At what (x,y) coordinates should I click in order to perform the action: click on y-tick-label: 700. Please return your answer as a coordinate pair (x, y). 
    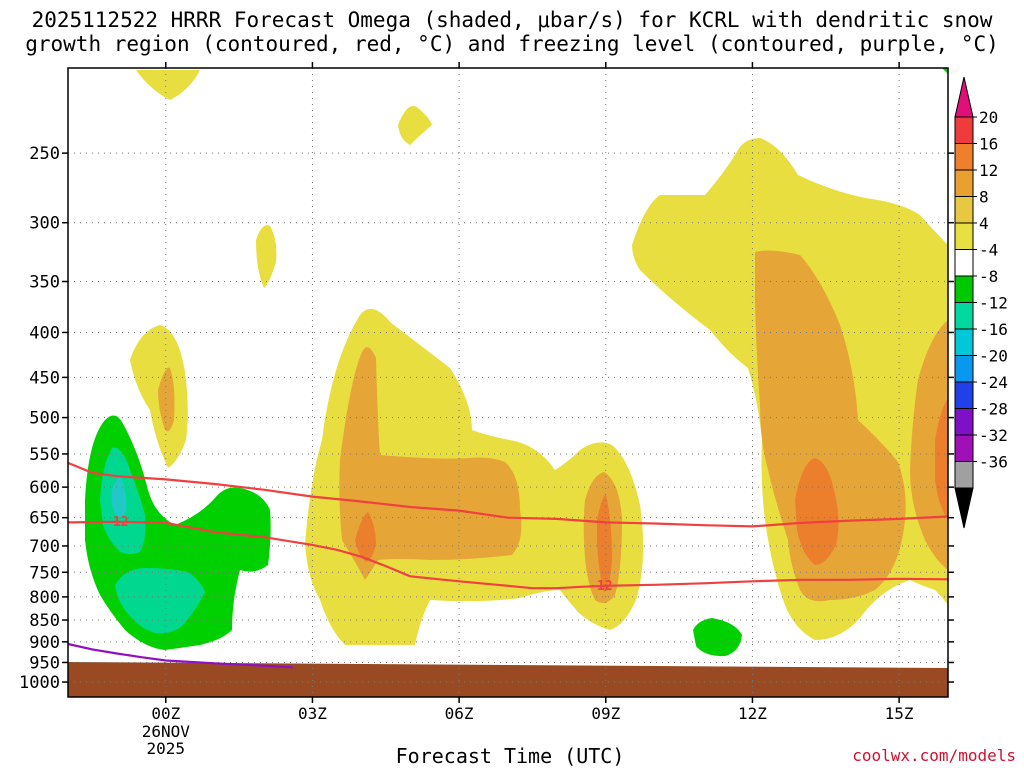
    Looking at the image, I should click on (44, 547).